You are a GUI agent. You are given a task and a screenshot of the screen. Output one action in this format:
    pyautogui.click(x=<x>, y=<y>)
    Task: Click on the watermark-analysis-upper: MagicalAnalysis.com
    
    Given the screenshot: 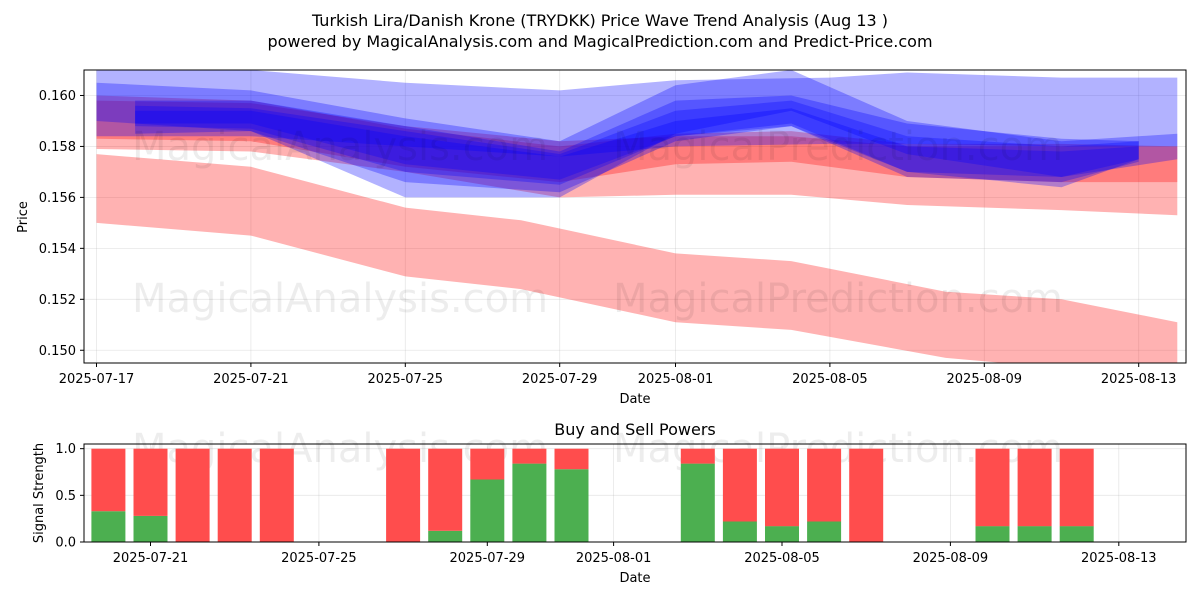 What is the action you would take?
    pyautogui.click(x=340, y=147)
    